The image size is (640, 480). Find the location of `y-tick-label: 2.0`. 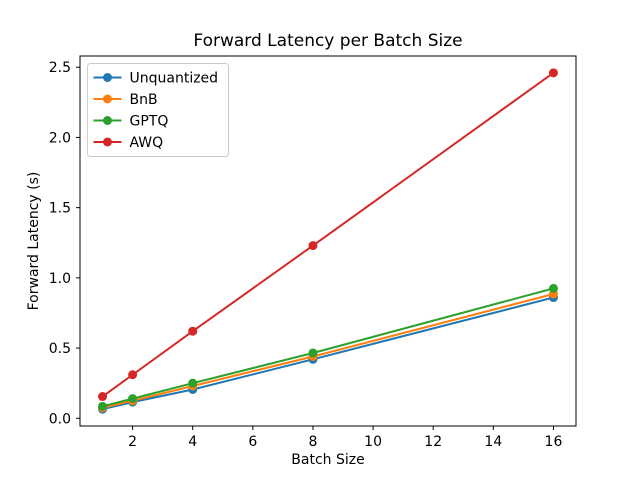

y-tick-label: 2.0 is located at coordinates (60, 138).